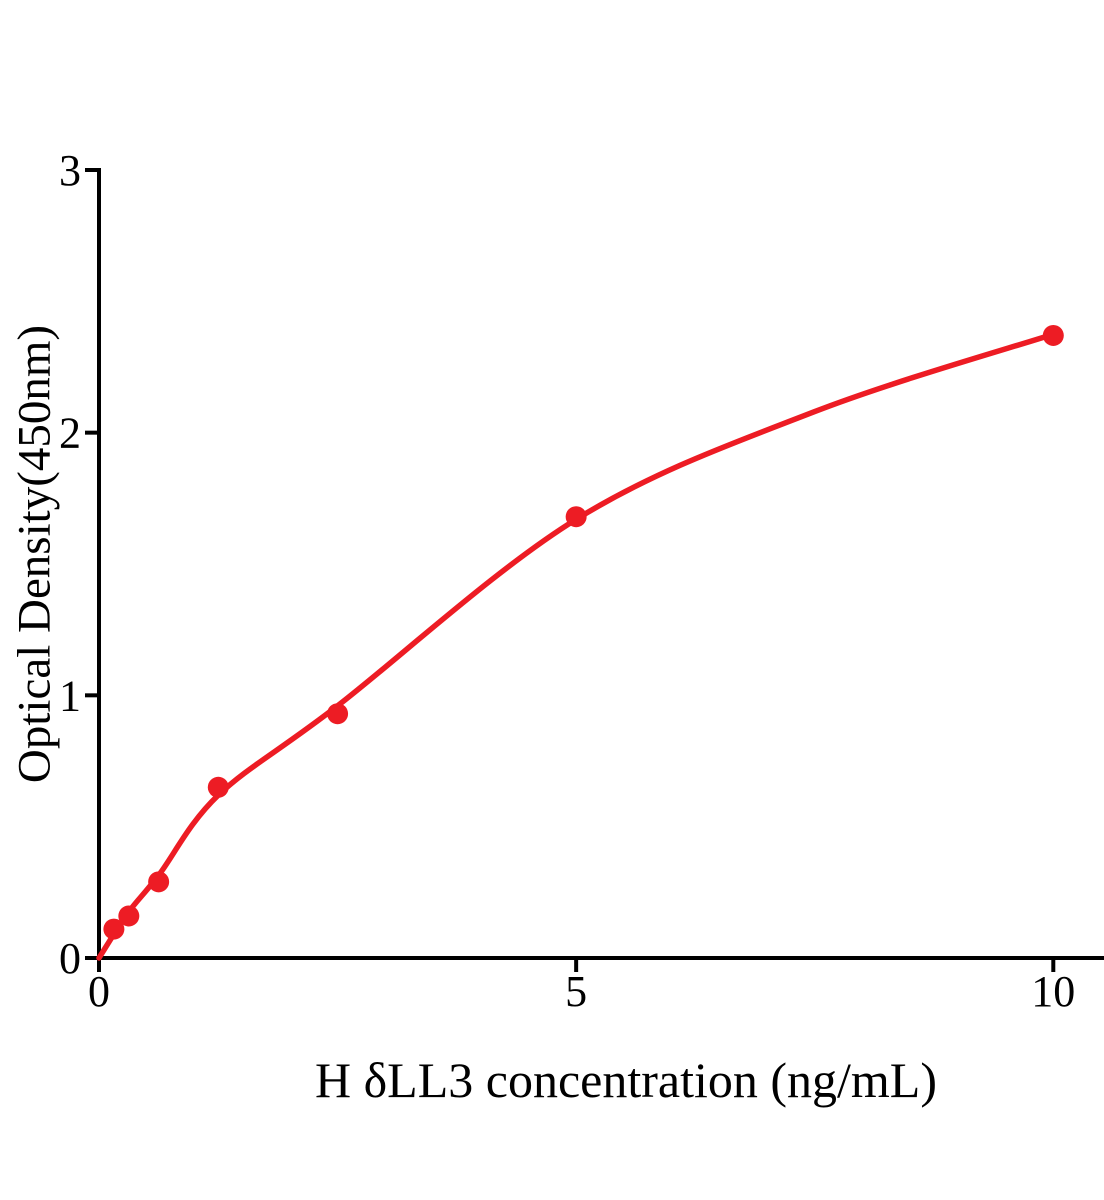  What do you see at coordinates (70, 170) in the screenshot?
I see `y-tick-label: 3` at bounding box center [70, 170].